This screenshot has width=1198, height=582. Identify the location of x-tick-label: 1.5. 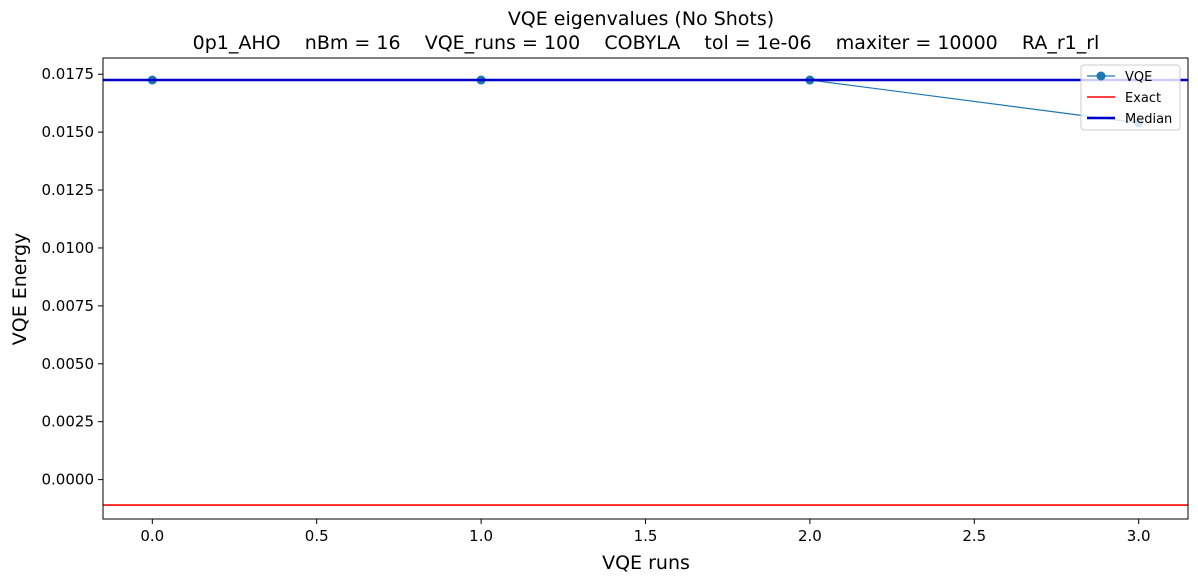
(646, 536).